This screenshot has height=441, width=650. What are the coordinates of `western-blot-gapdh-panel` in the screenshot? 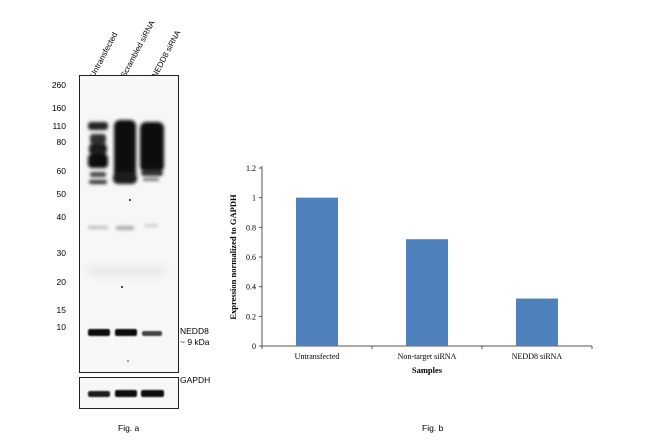 It's located at (129, 393).